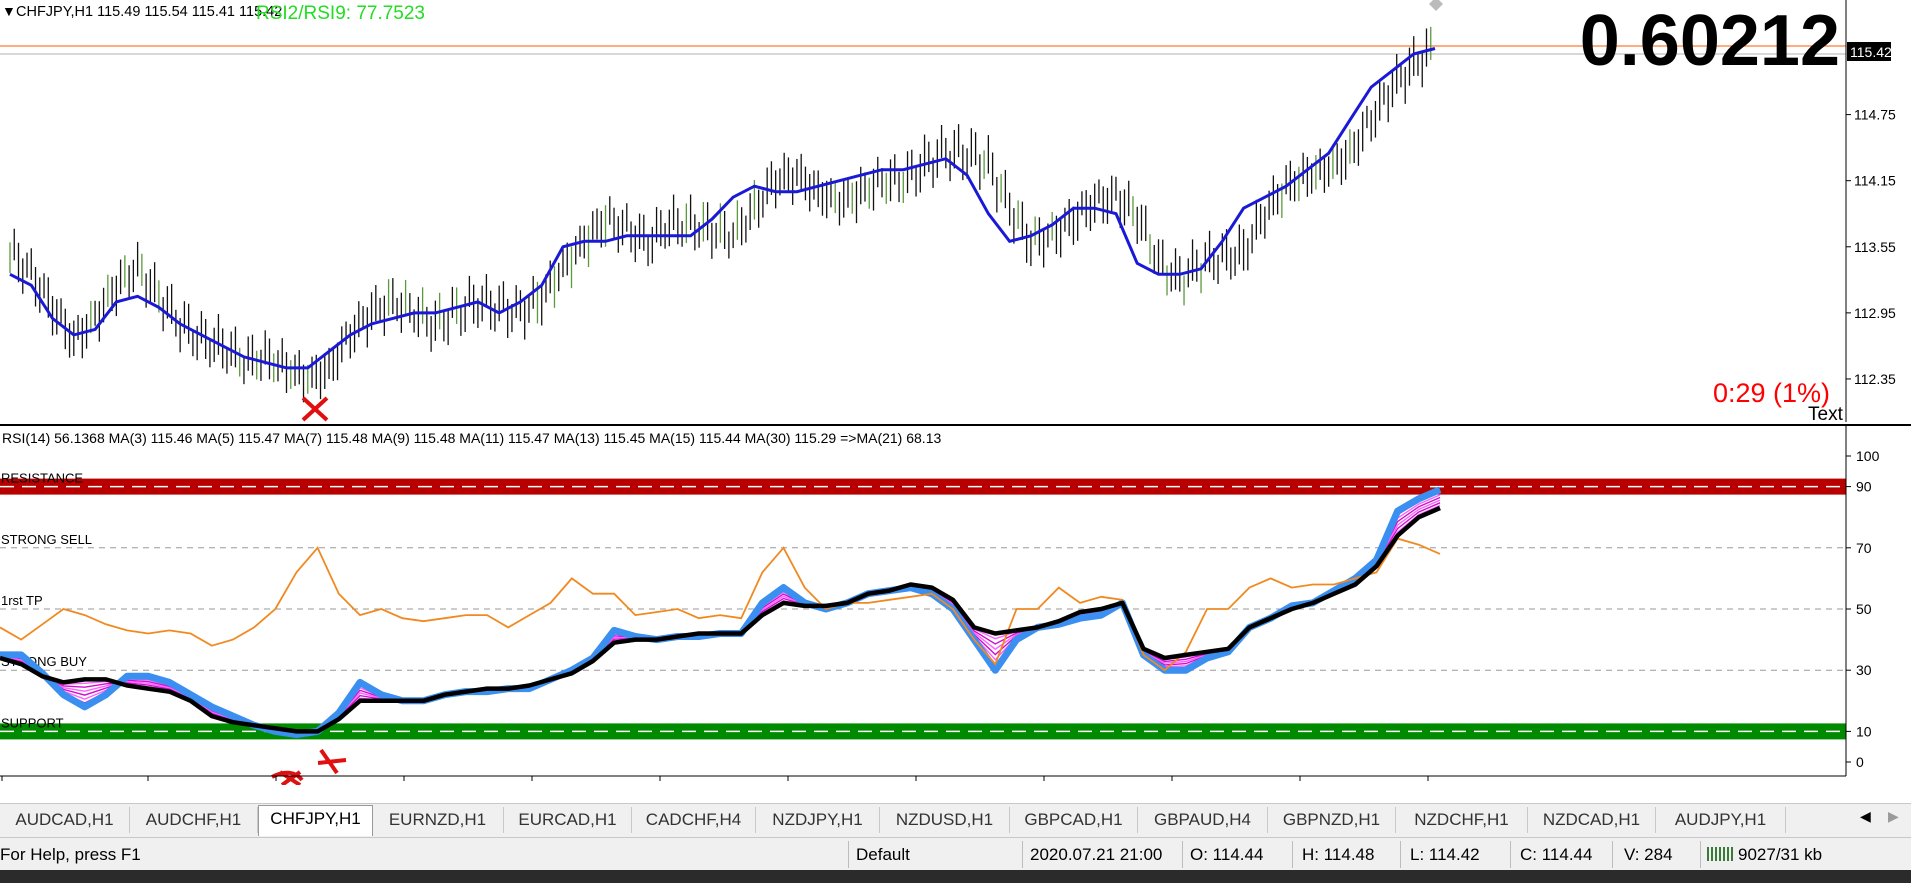 This screenshot has width=1911, height=883. I want to click on indicator-tick-label: 70, so click(1864, 548).